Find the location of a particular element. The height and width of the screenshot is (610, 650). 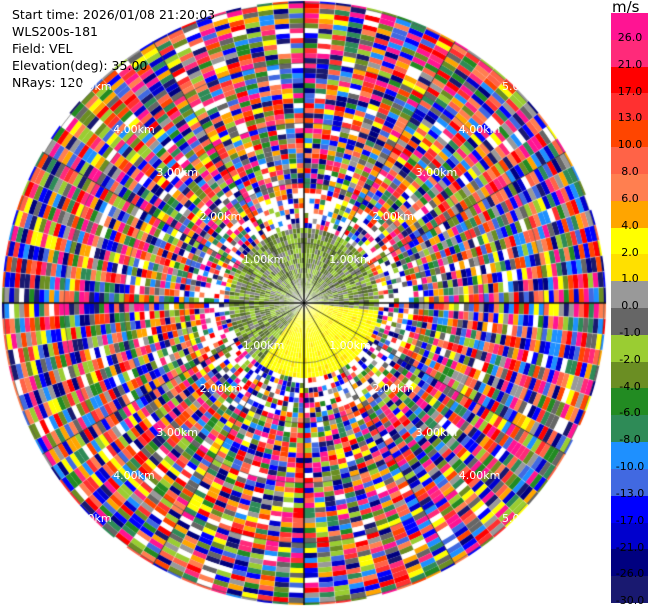

colorbar-tick-label: 13.0 is located at coordinates (630, 118).